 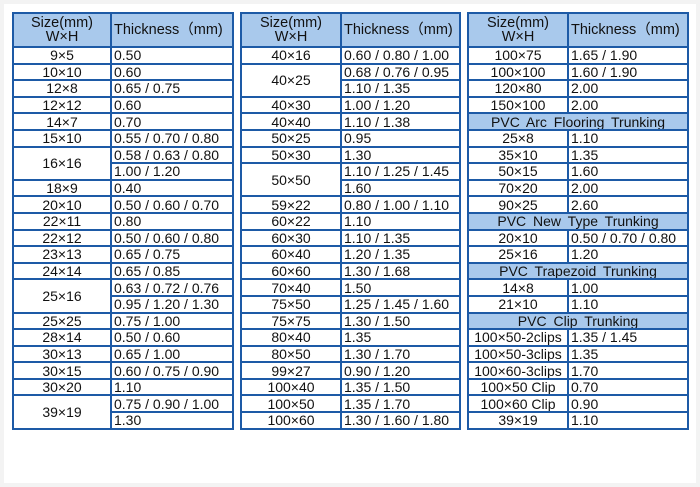 What do you see at coordinates (172, 105) in the screenshot?
I see `thickness-cell: 0.60` at bounding box center [172, 105].